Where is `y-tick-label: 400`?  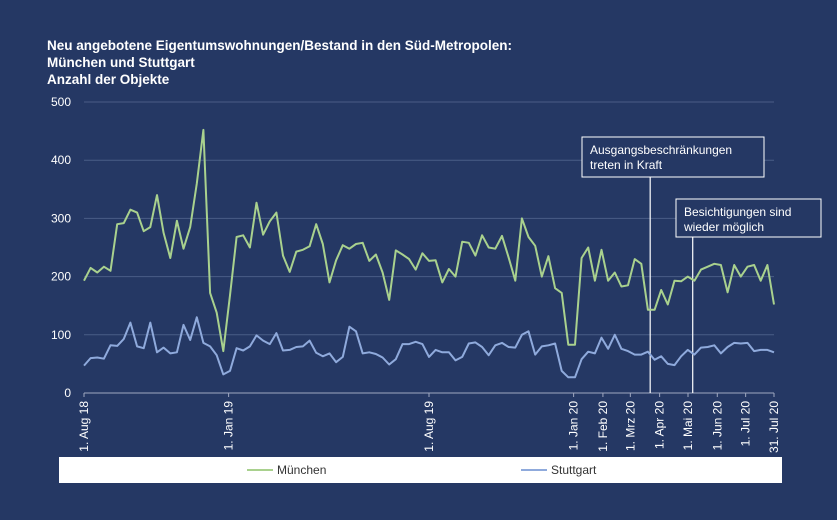 y-tick-label: 400 is located at coordinates (61, 160).